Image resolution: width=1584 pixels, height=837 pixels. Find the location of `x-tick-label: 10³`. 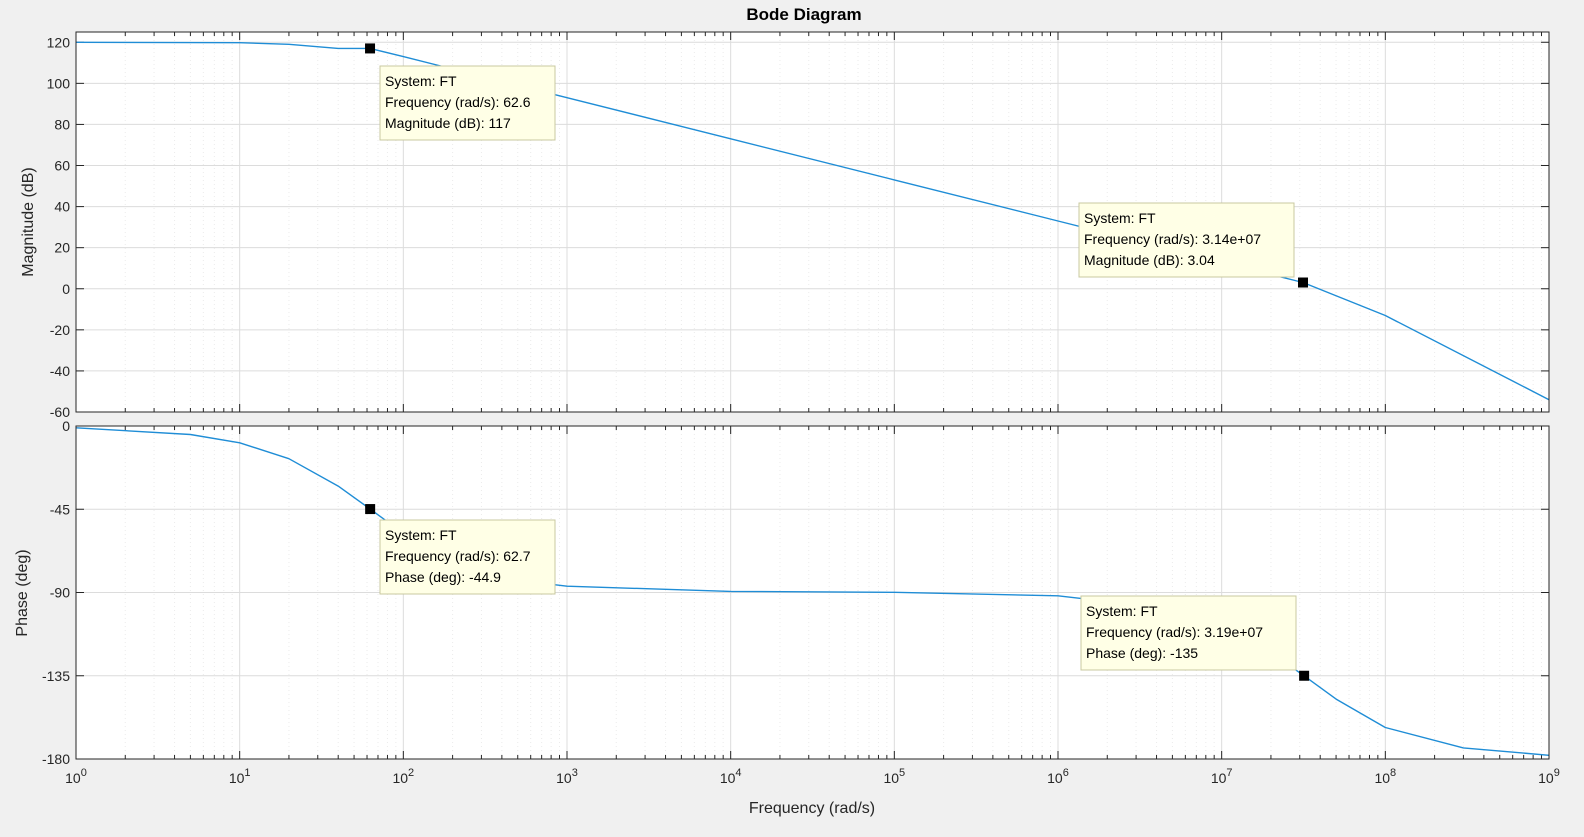

x-tick-label: 10³ is located at coordinates (567, 776).